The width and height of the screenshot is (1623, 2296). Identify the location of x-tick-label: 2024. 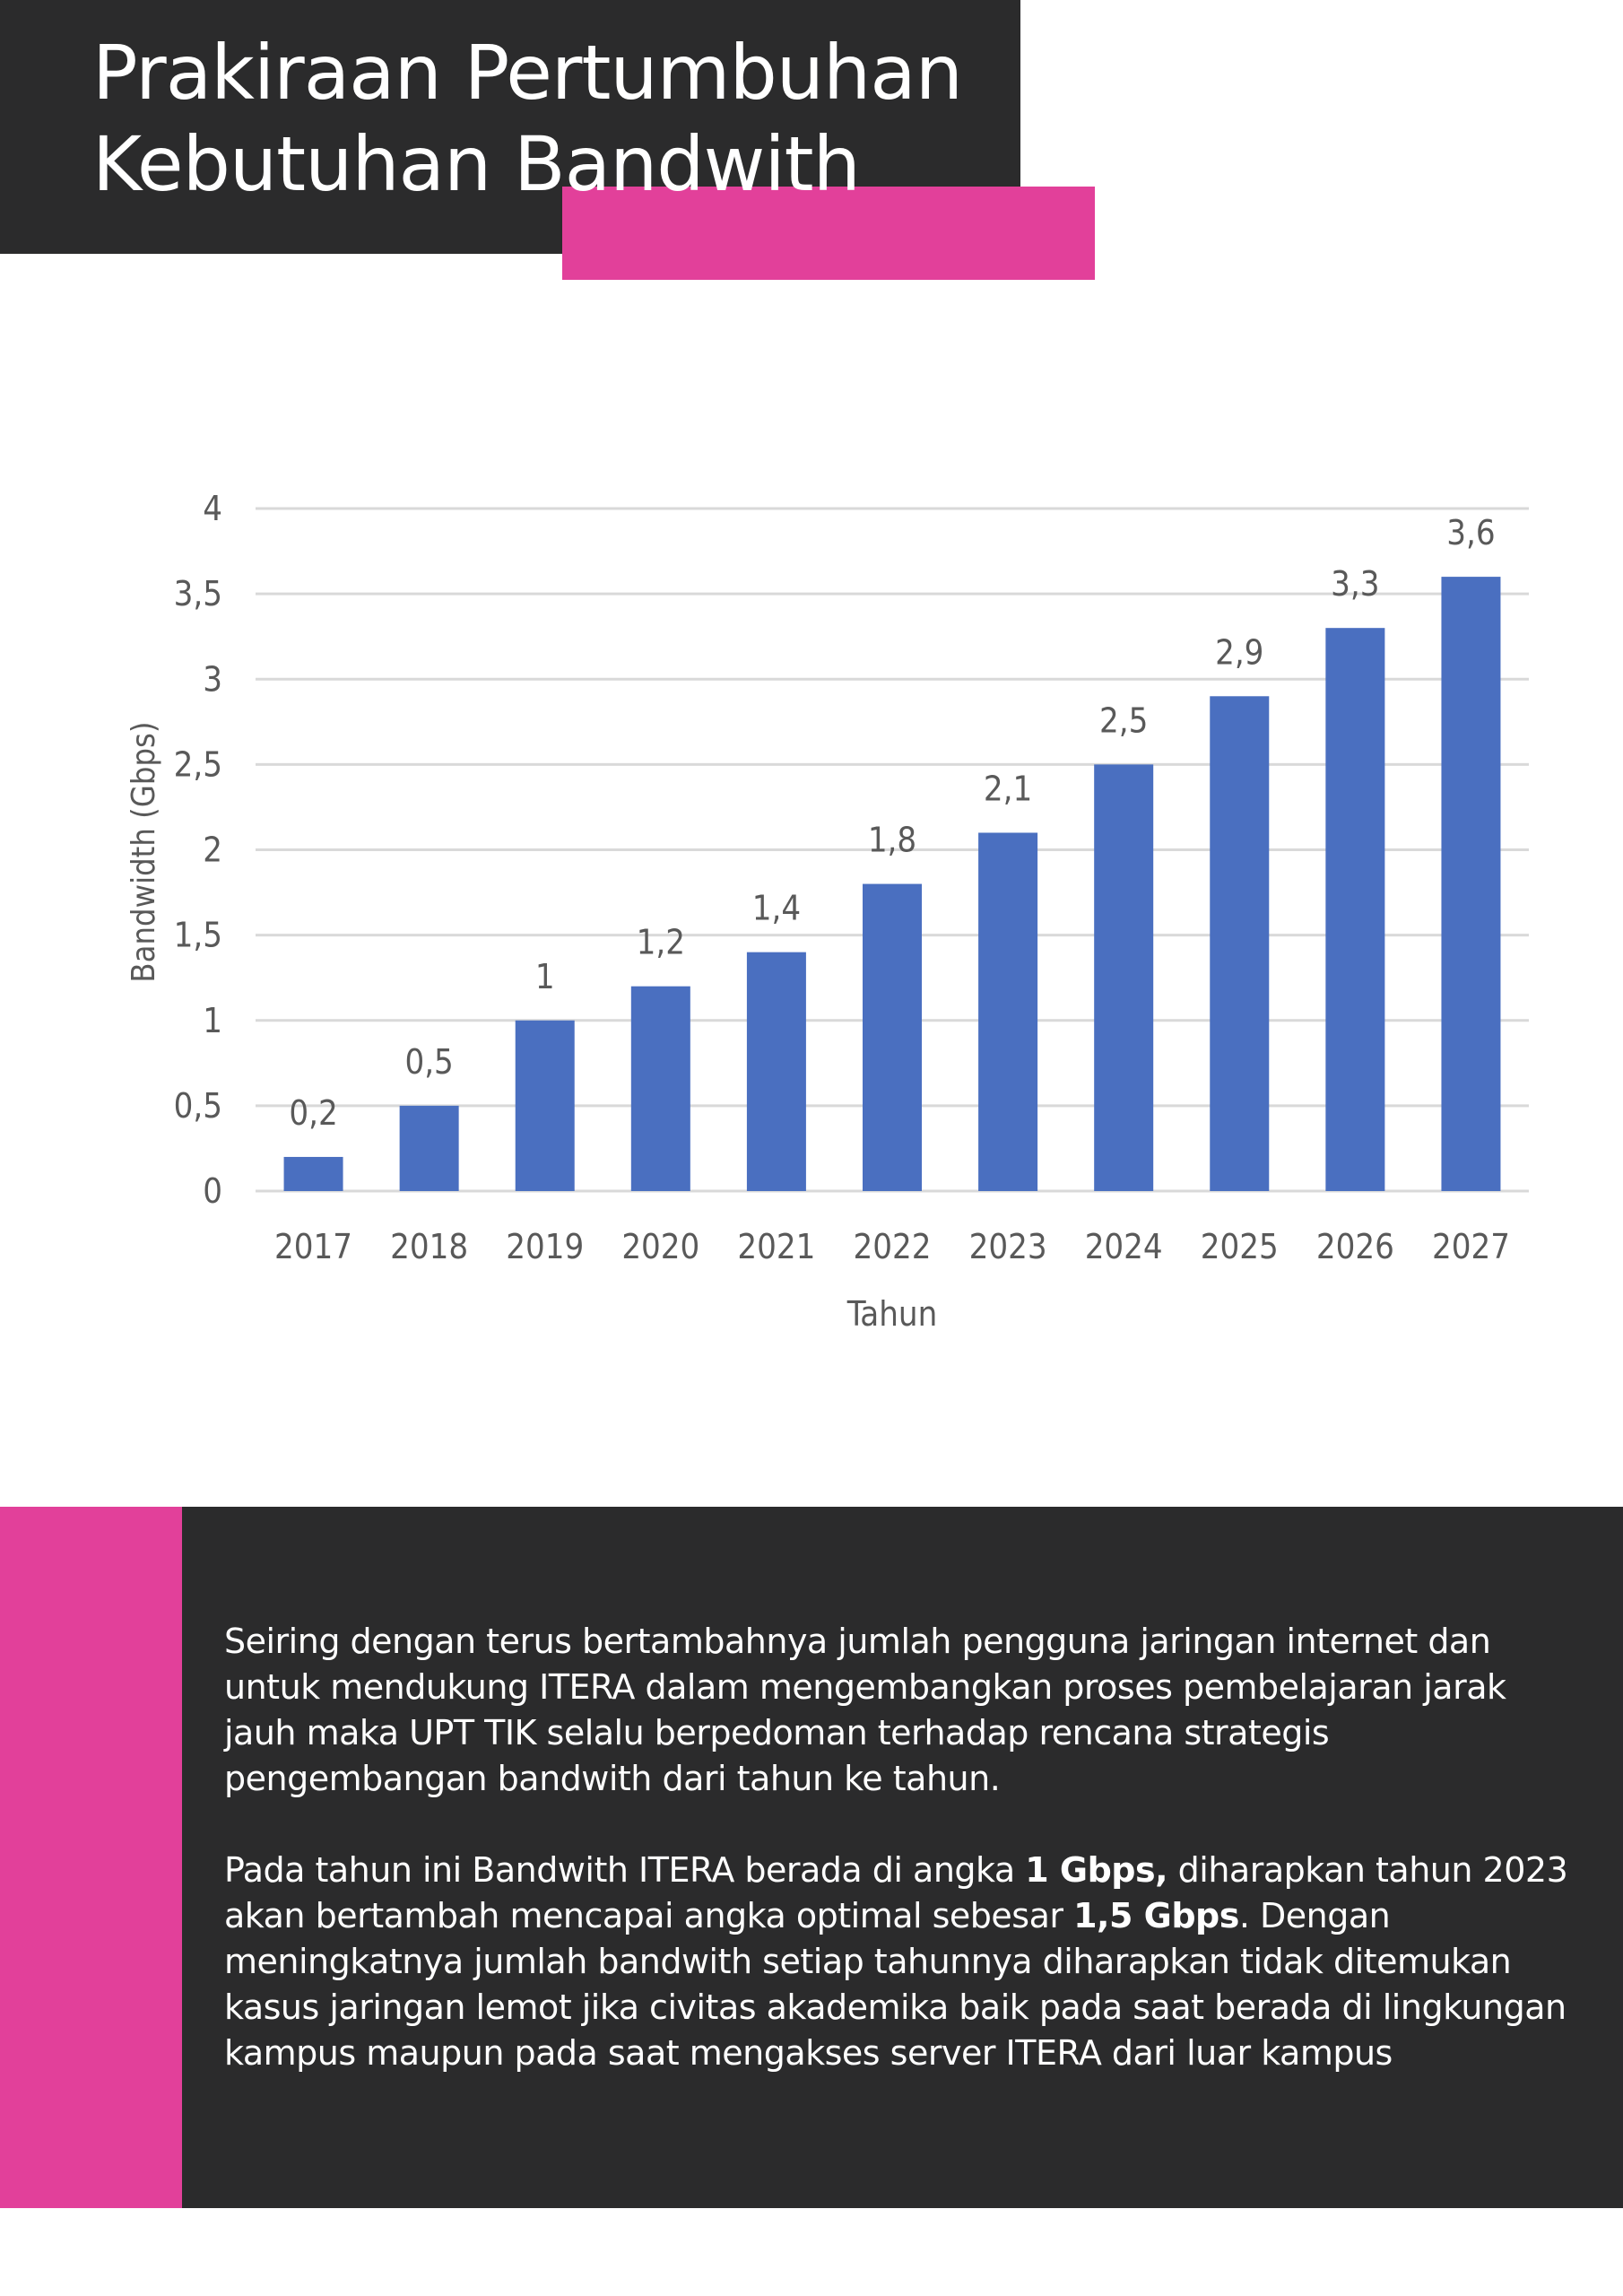
(1124, 1246).